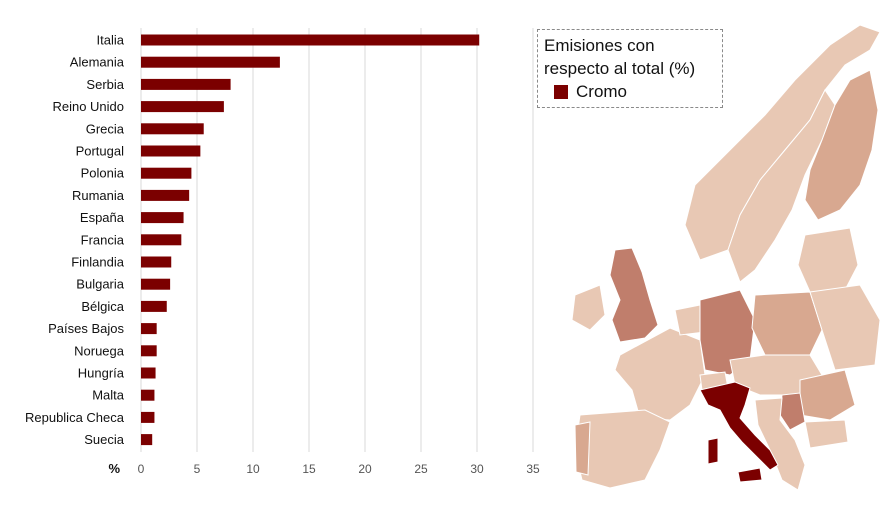 The image size is (895, 513). I want to click on category-label: Serbia, so click(105, 84).